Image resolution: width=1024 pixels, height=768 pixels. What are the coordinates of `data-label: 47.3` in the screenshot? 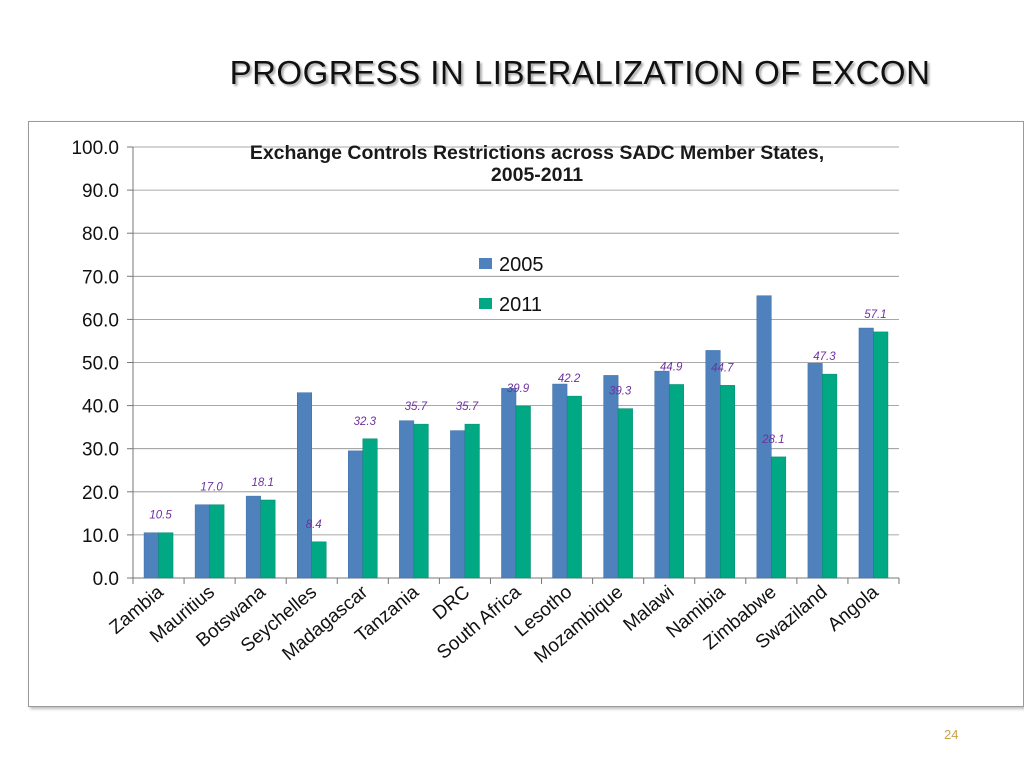 It's located at (824, 357).